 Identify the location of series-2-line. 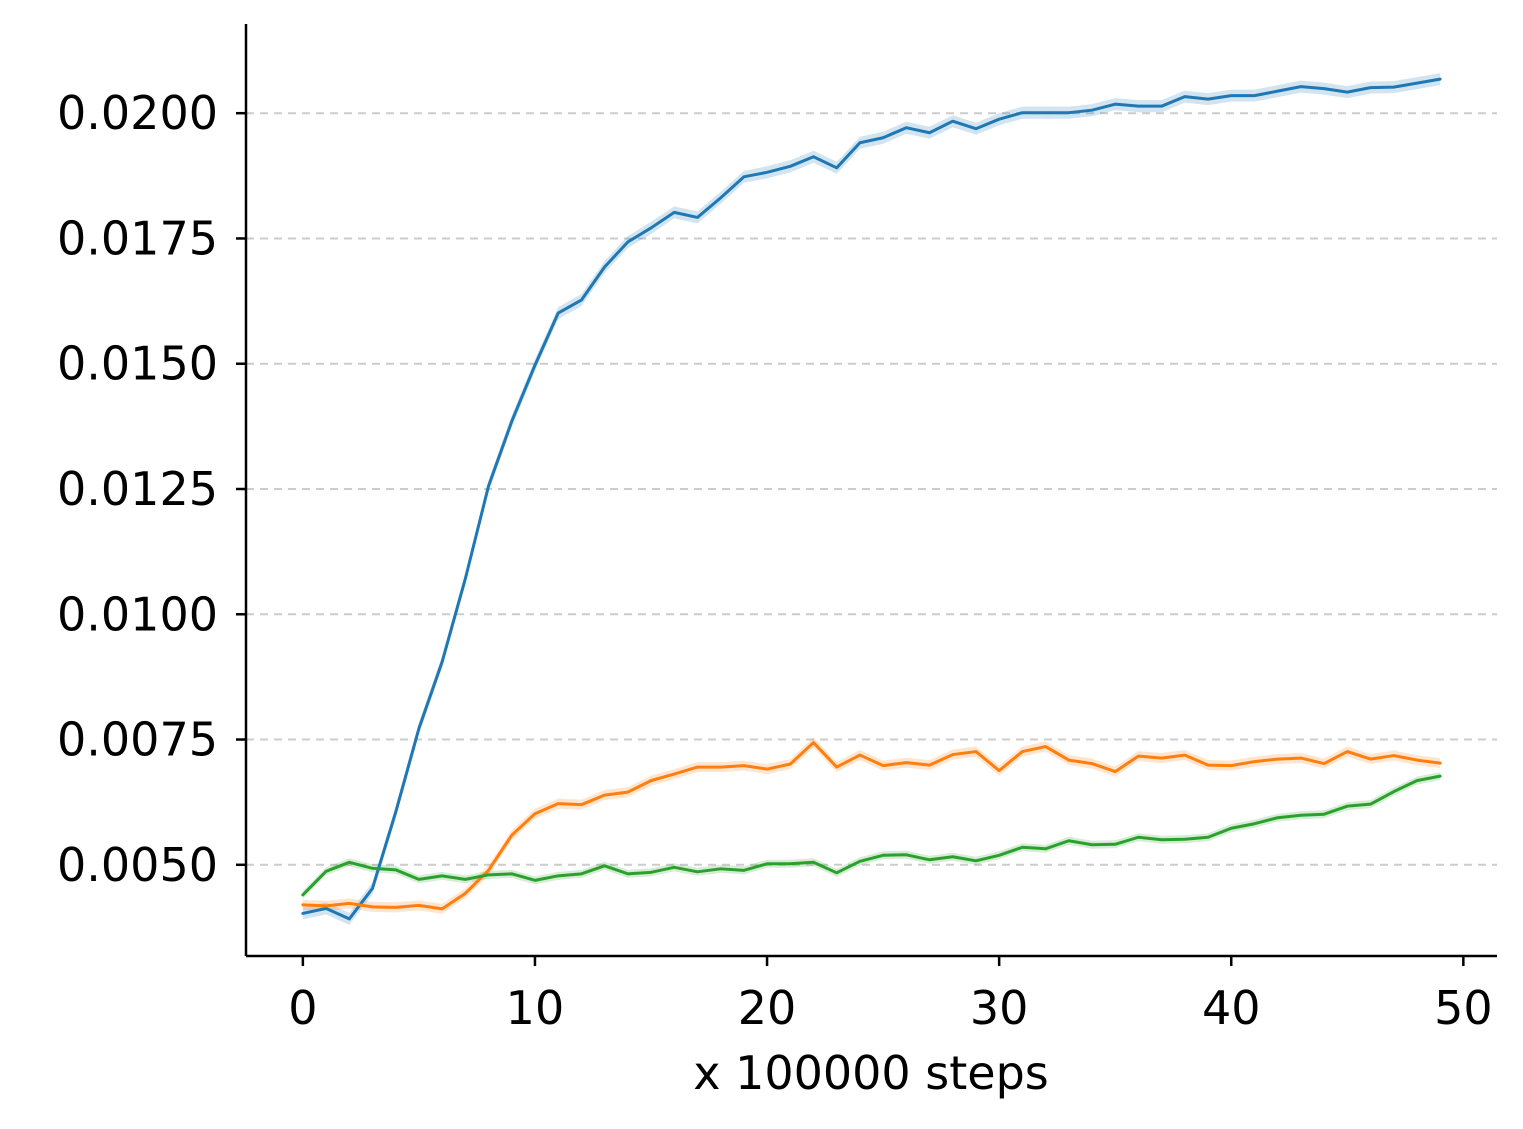
(871, 835).